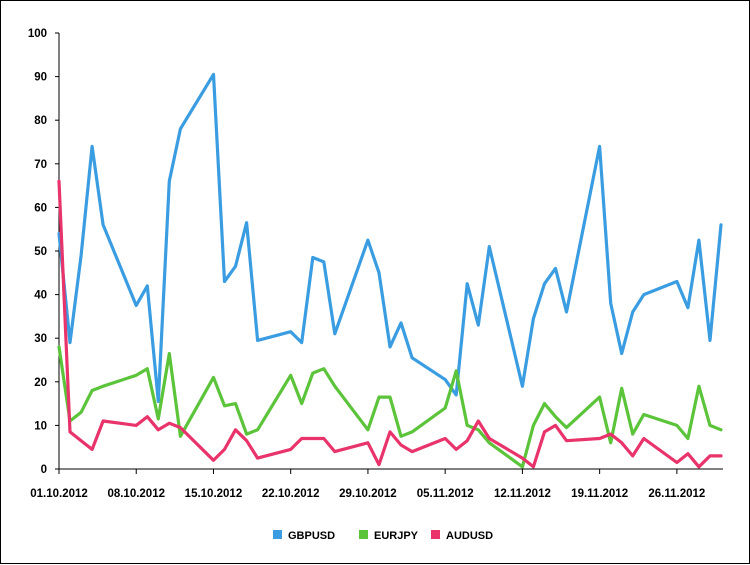 This screenshot has height=565, width=750. I want to click on x-tick-label: 08.10.2012, so click(136, 494).